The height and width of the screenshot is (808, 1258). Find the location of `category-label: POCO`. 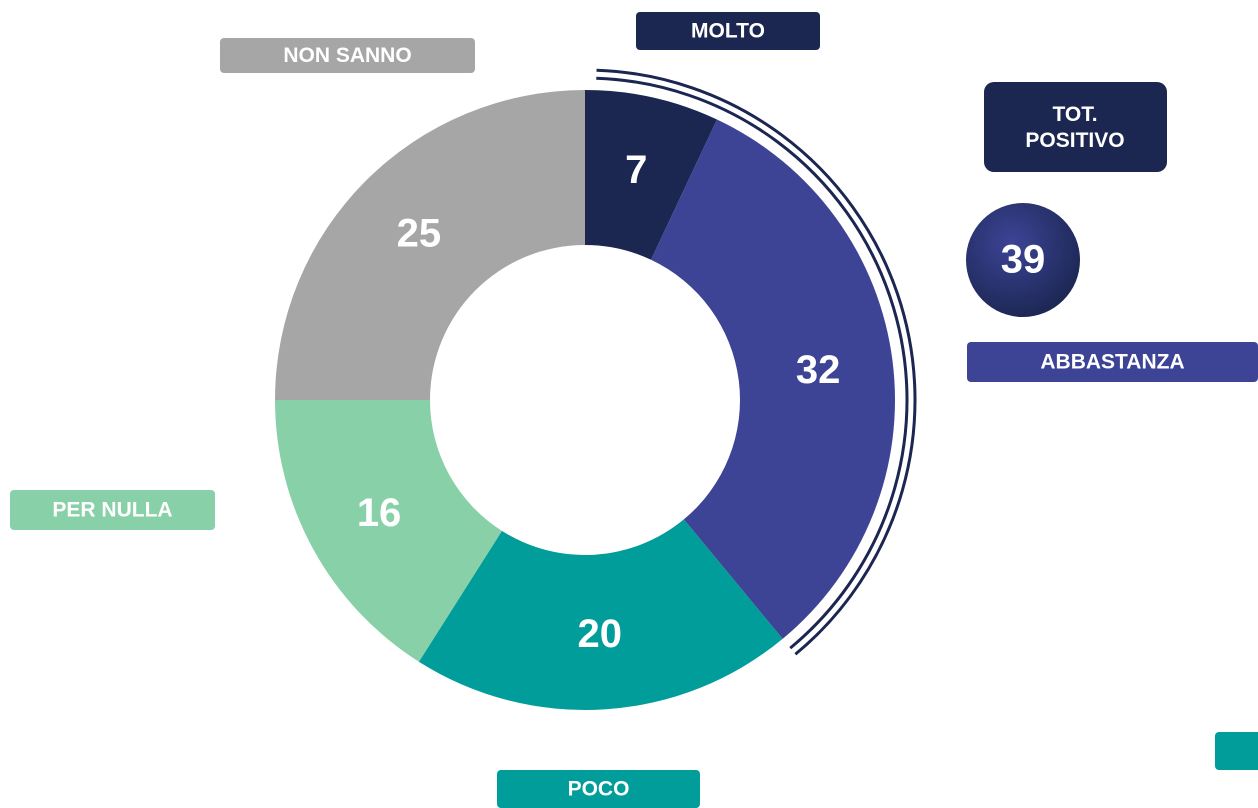

category-label: POCO is located at coordinates (599, 789).